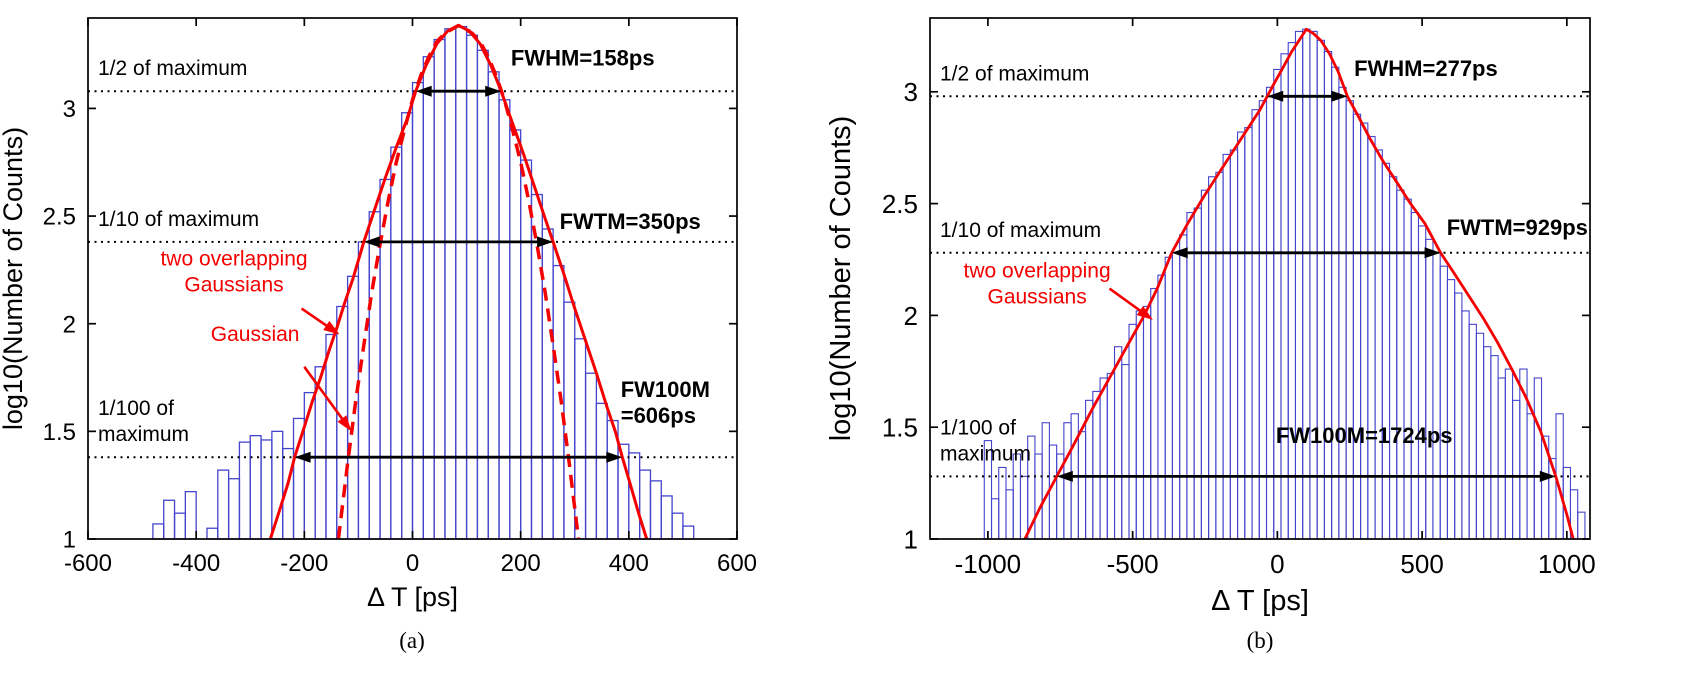 Image resolution: width=1683 pixels, height=699 pixels. Describe the element at coordinates (521, 563) in the screenshot. I see `x-tick-label: 200` at that location.